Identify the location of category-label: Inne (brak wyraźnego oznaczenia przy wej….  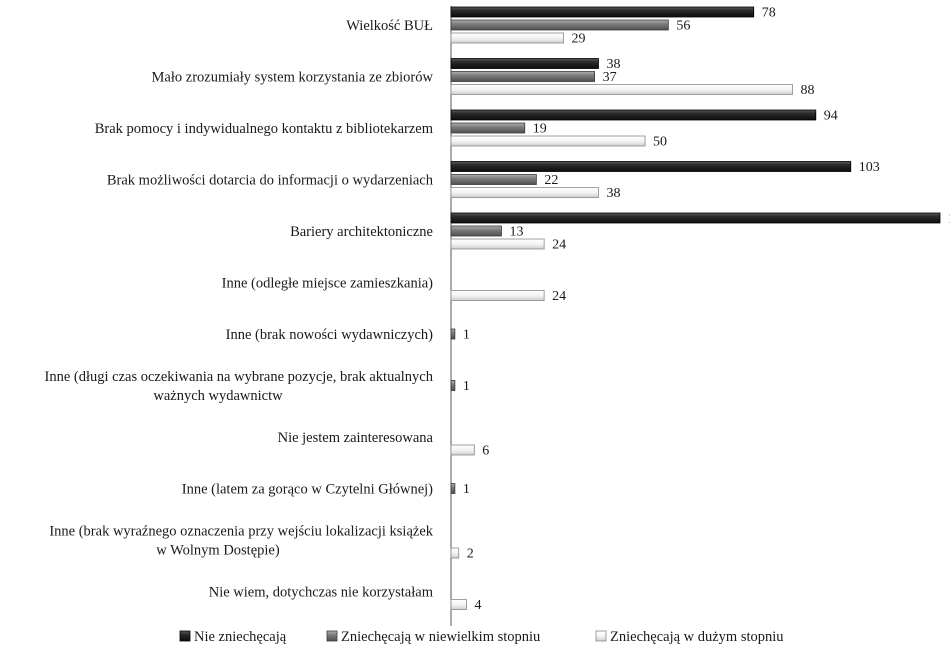
(241, 532).